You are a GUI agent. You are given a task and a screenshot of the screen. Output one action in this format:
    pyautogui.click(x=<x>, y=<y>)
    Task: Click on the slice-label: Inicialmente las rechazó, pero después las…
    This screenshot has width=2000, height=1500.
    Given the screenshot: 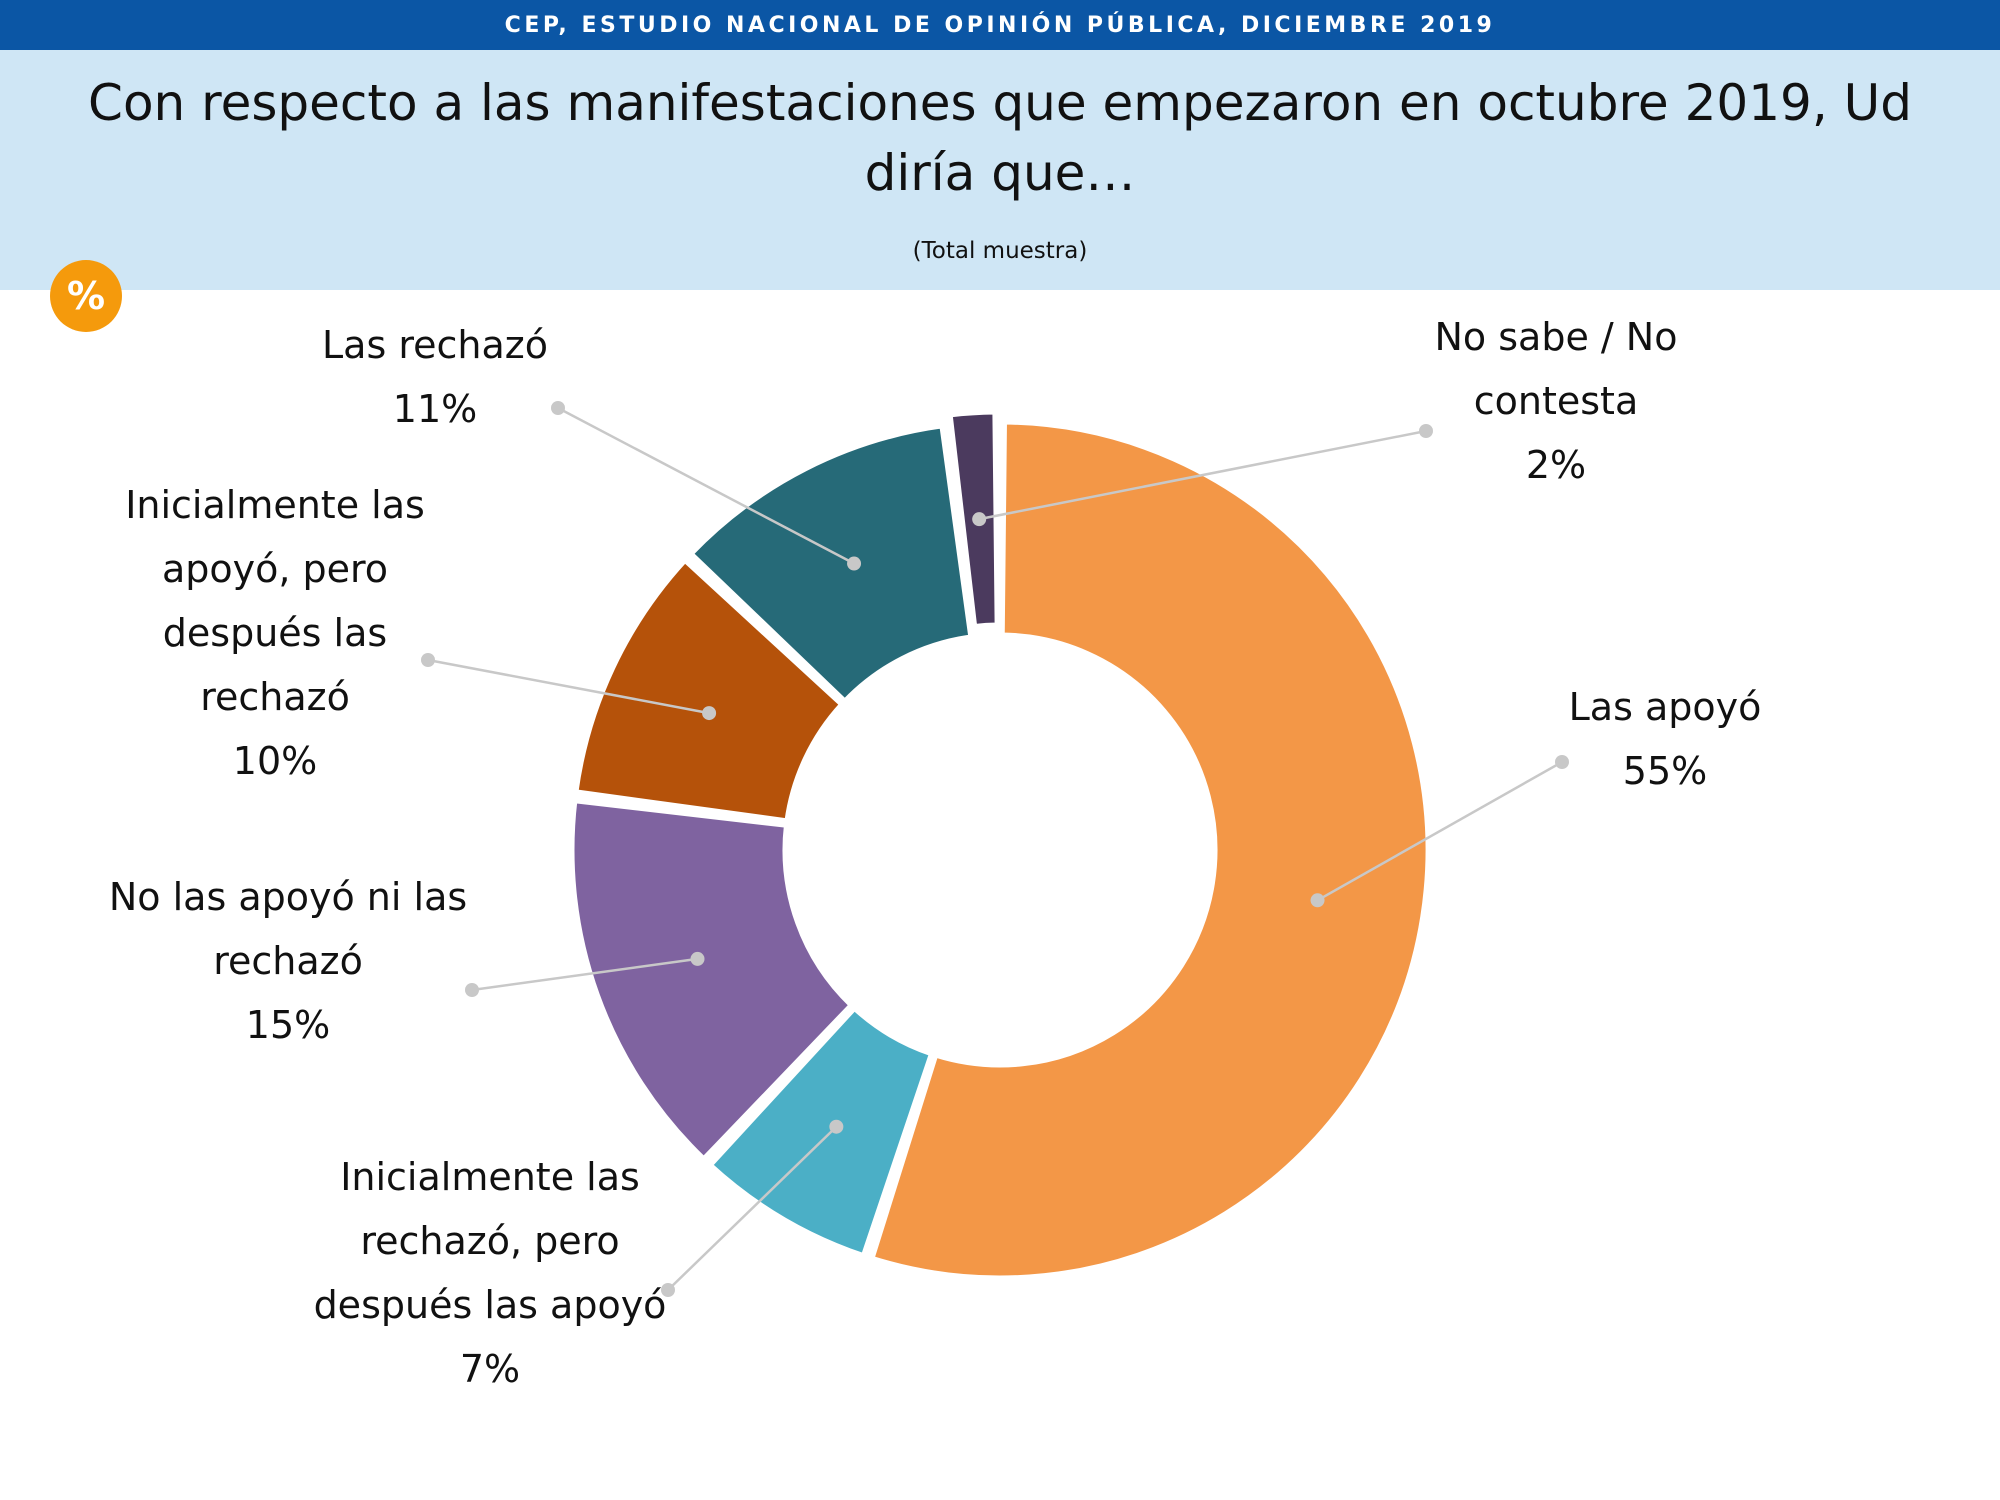 What is the action you would take?
    pyautogui.click(x=490, y=1273)
    